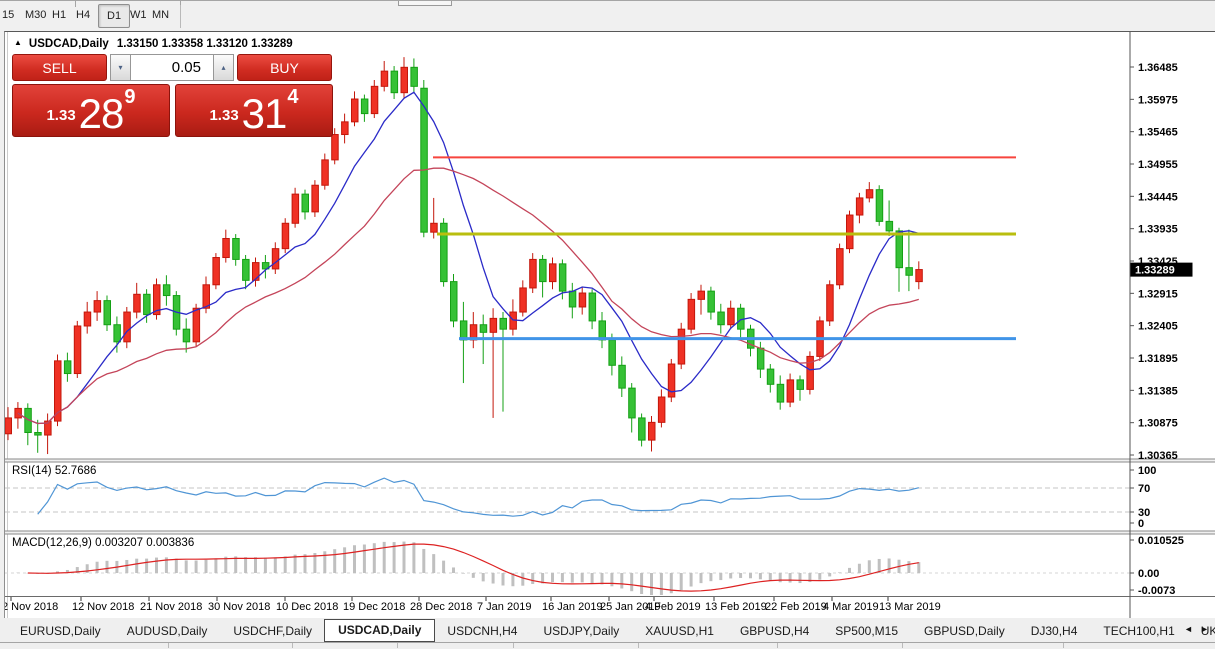  I want to click on current-price-tag, so click(1161, 269).